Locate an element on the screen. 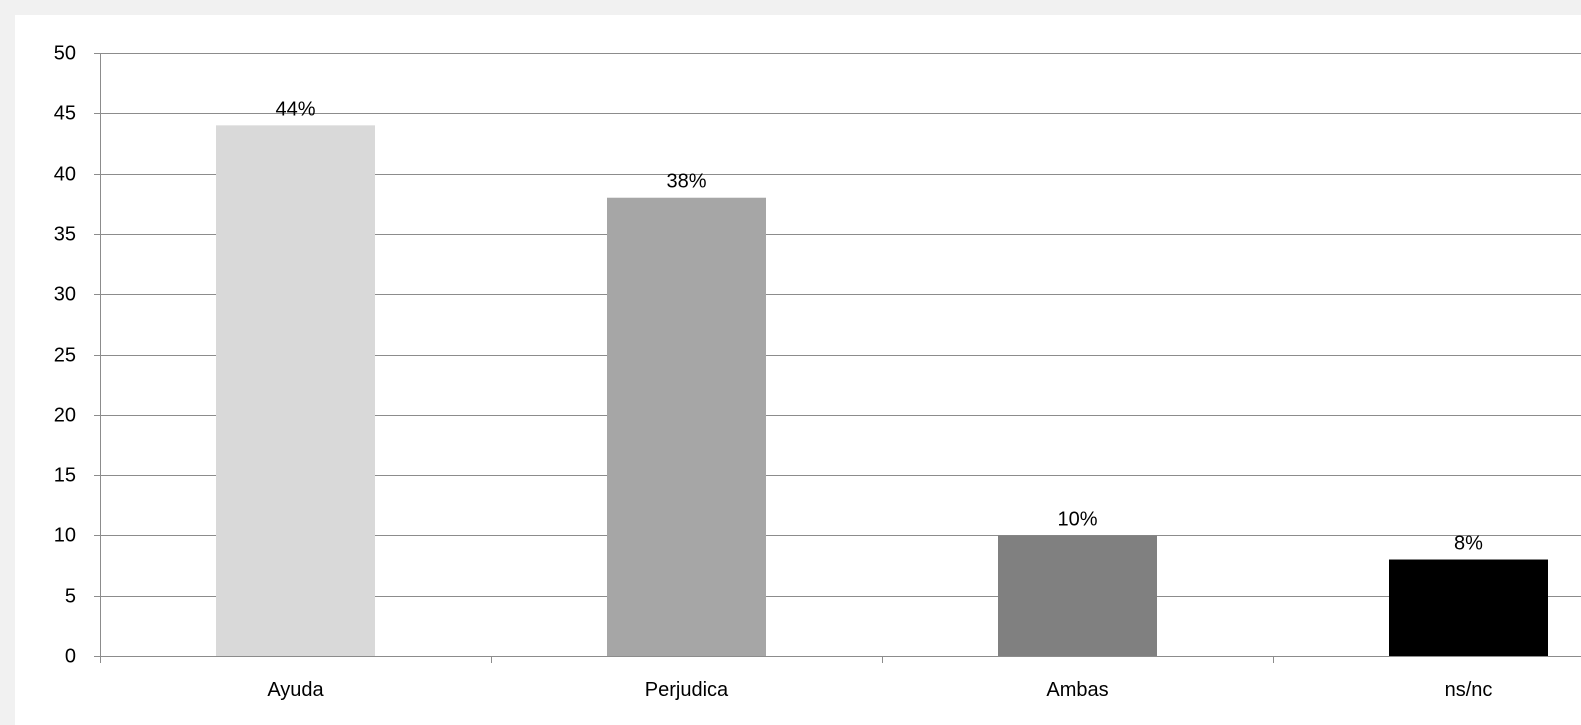 Image resolution: width=1581 pixels, height=725 pixels. y-tick-label: 35 is located at coordinates (65, 235).